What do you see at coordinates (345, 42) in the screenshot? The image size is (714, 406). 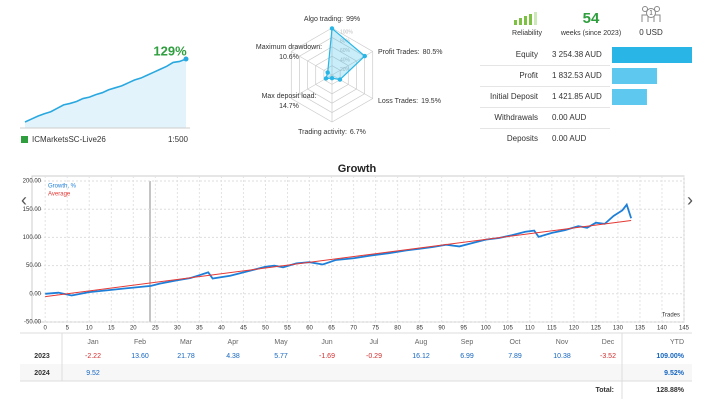 I see `radar-tick-label: 80%` at bounding box center [345, 42].